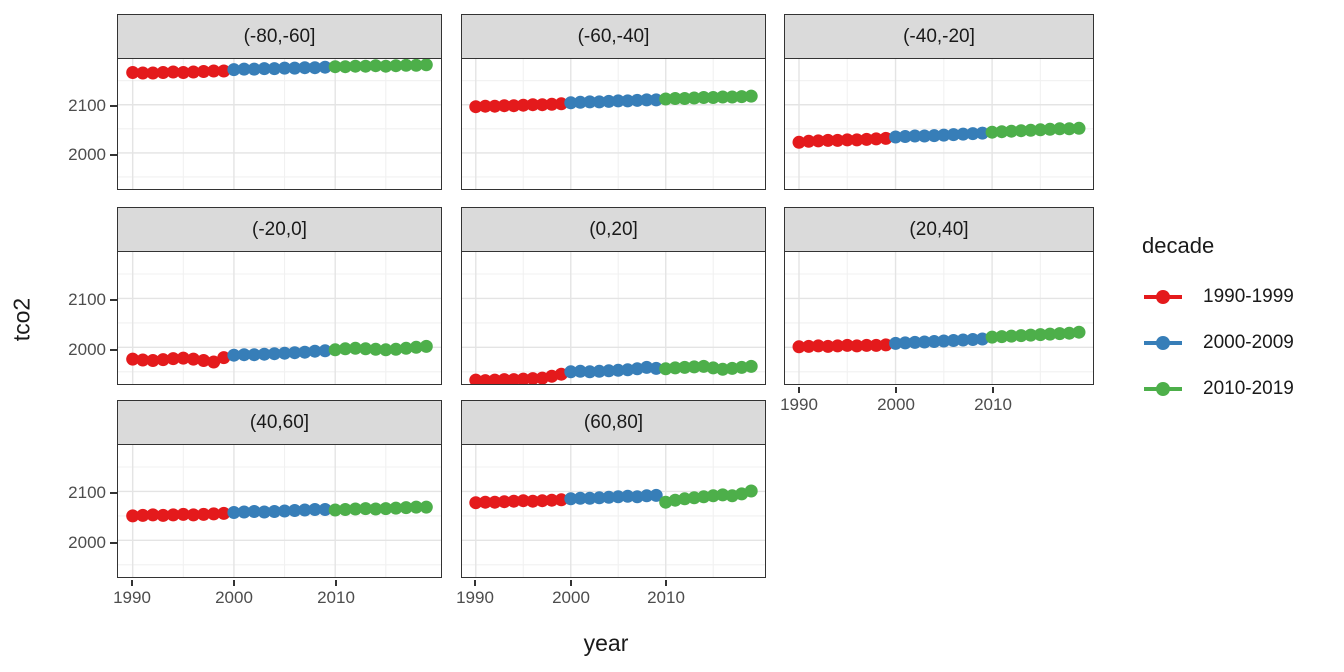 This screenshot has height=672, width=1344. I want to click on legend-entry: 2000-2009, so click(1217, 343).